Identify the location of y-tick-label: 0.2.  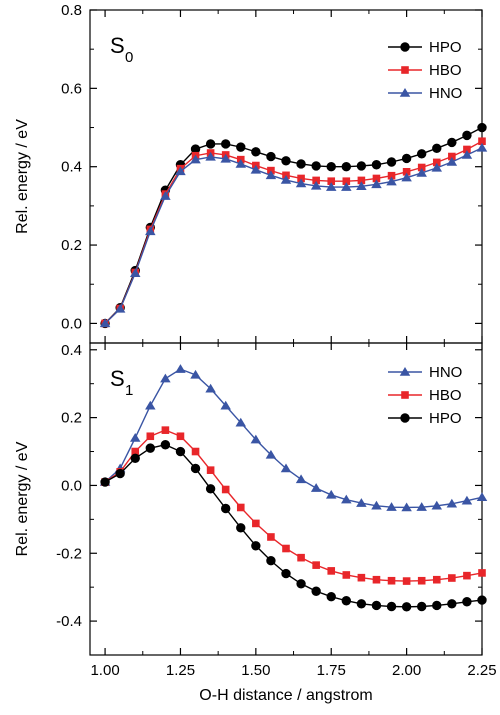
(71, 245).